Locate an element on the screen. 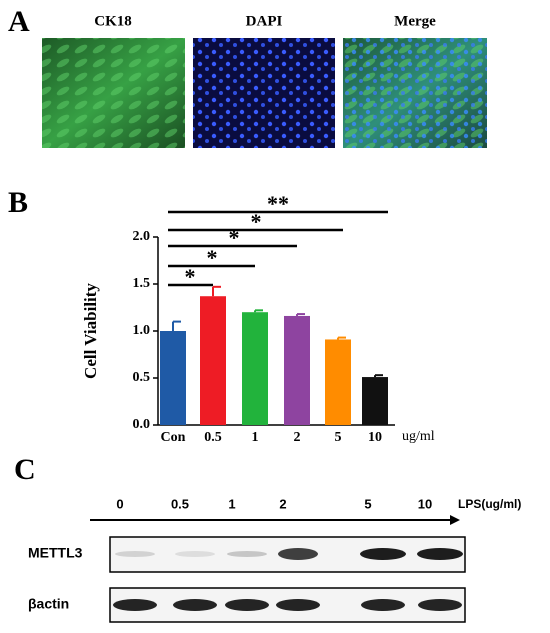  blot: 0 0.5 1 2 5 10 is located at coordinates (288, 553).